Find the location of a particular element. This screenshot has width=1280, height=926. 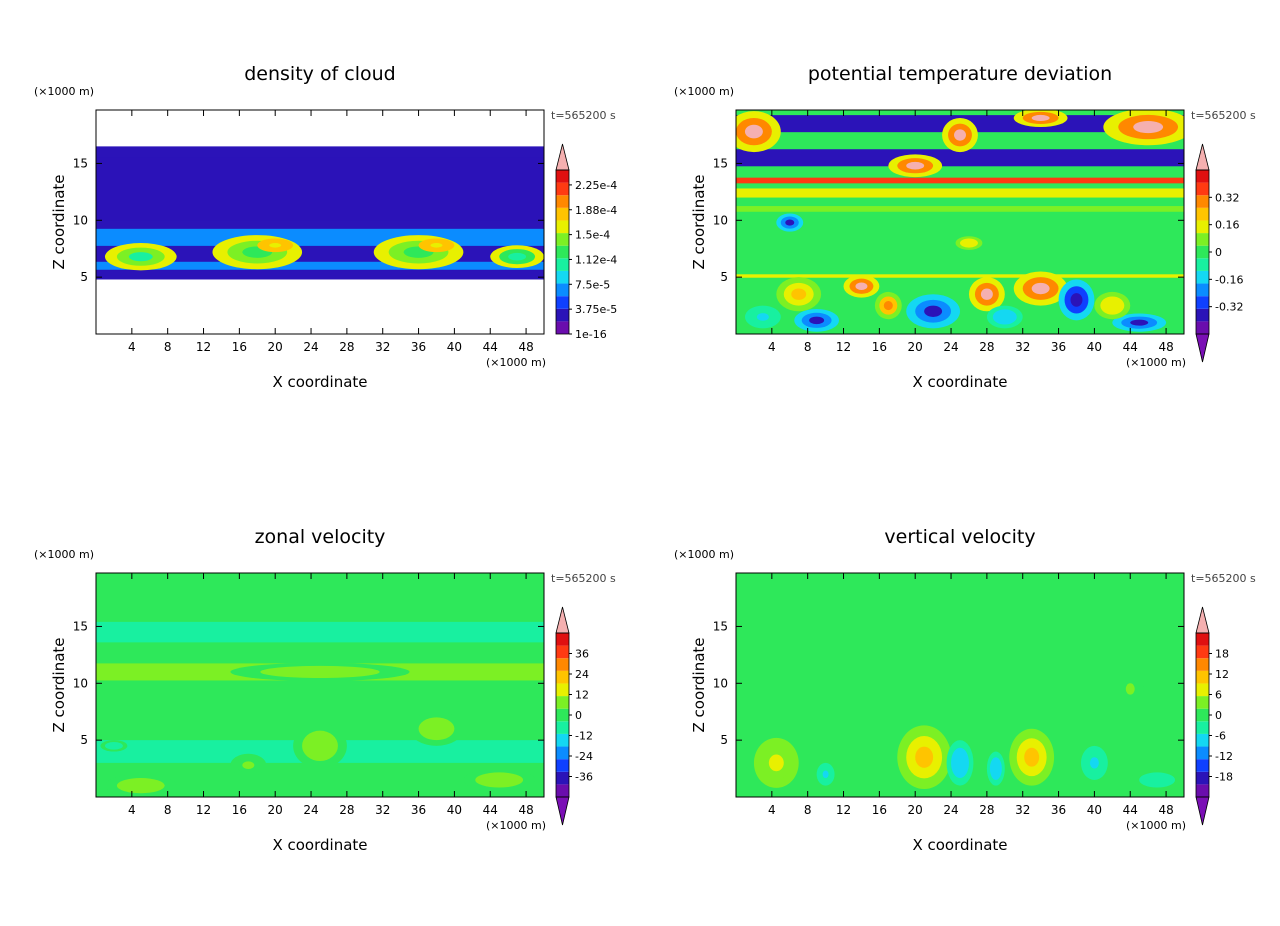

chart-title: vertical velocity is located at coordinates (959, 537).